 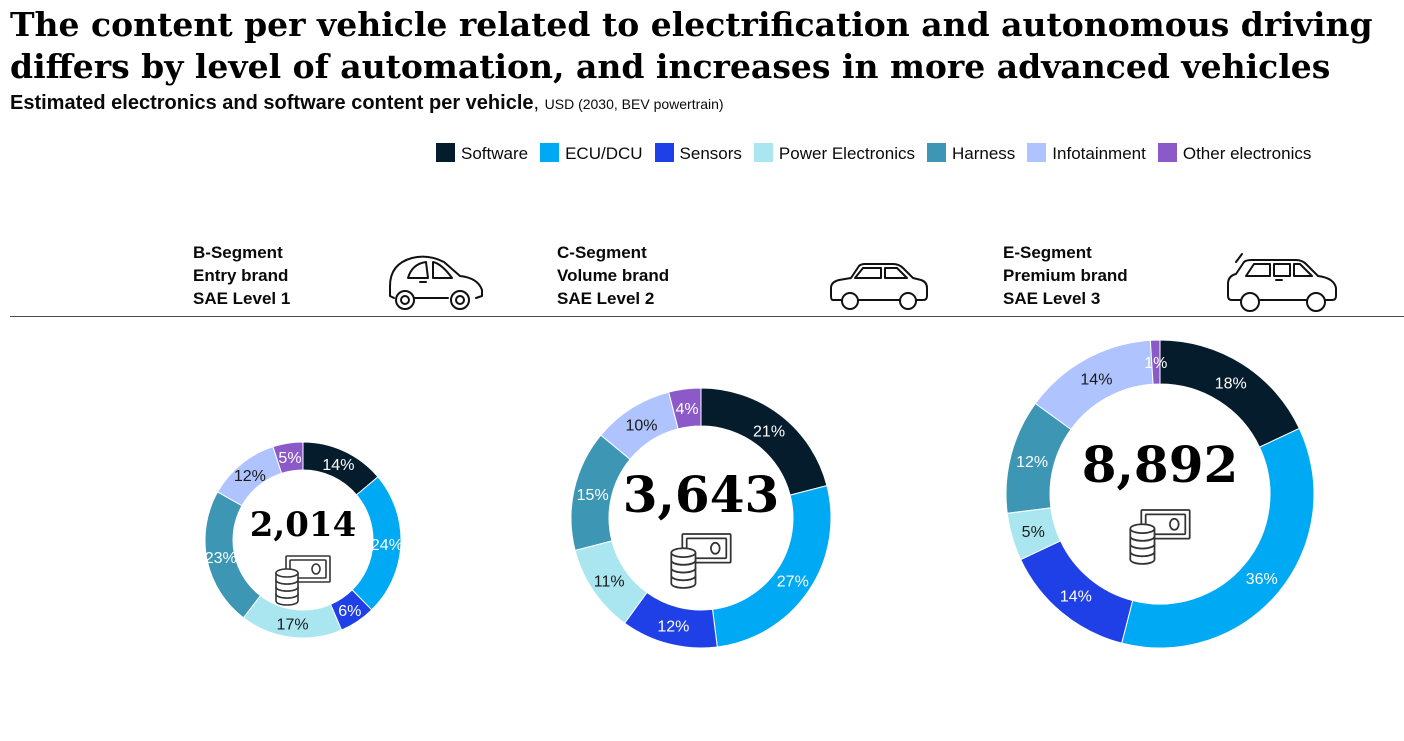 I want to click on legend-label: Infotainment, so click(x=1099, y=153).